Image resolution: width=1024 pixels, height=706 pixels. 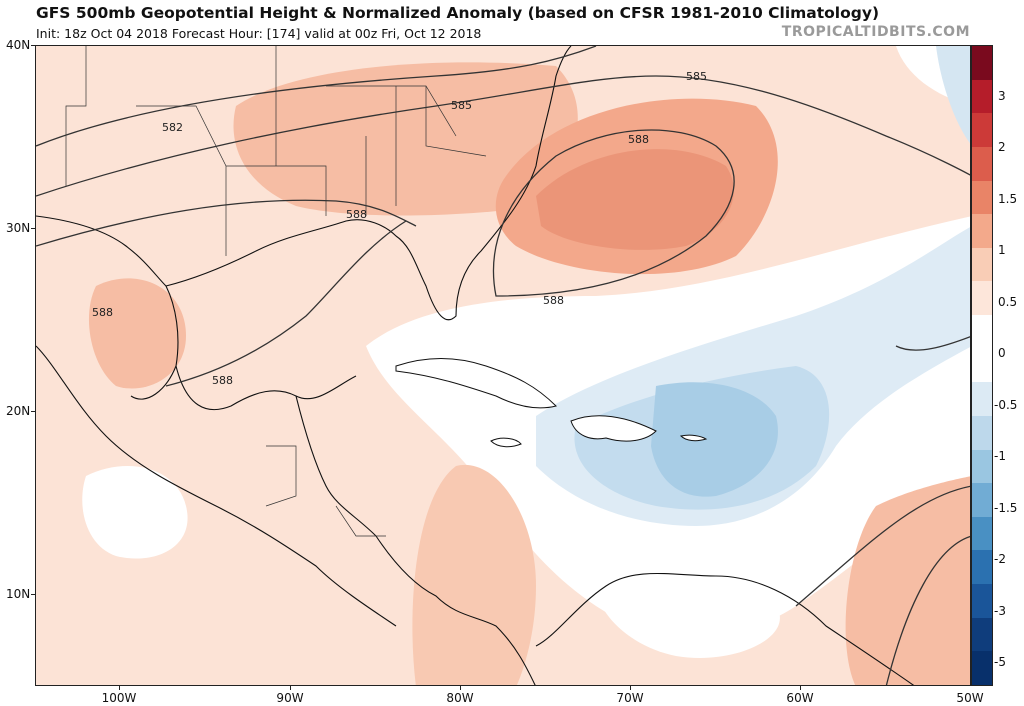 I want to click on negative-anomaly-ne-corner, so click(x=953, y=95).